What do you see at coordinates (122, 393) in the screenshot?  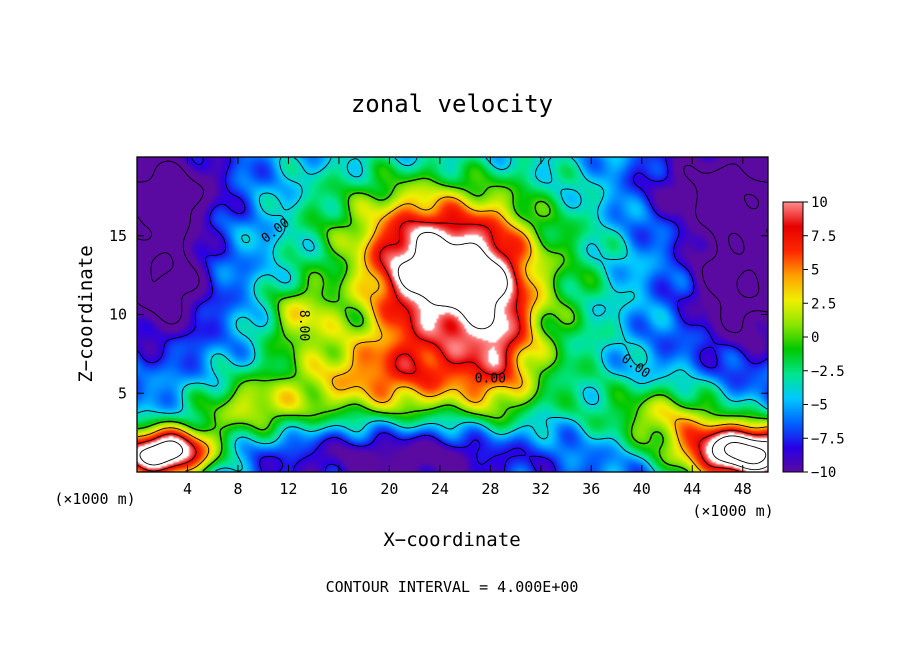 I see `y-tick-label-5: 5` at bounding box center [122, 393].